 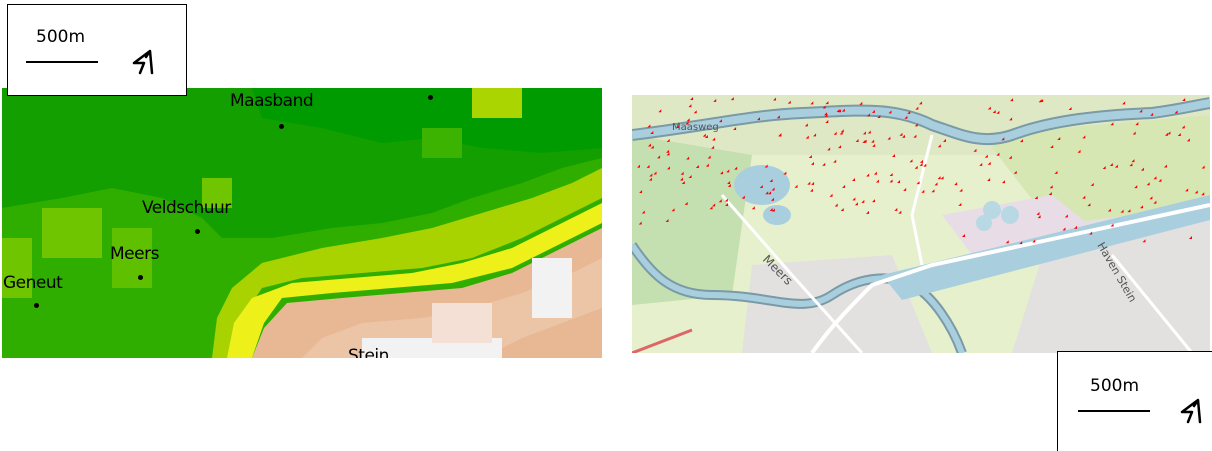 What do you see at coordinates (140, 277) in the screenshot?
I see `place-marker-meers` at bounding box center [140, 277].